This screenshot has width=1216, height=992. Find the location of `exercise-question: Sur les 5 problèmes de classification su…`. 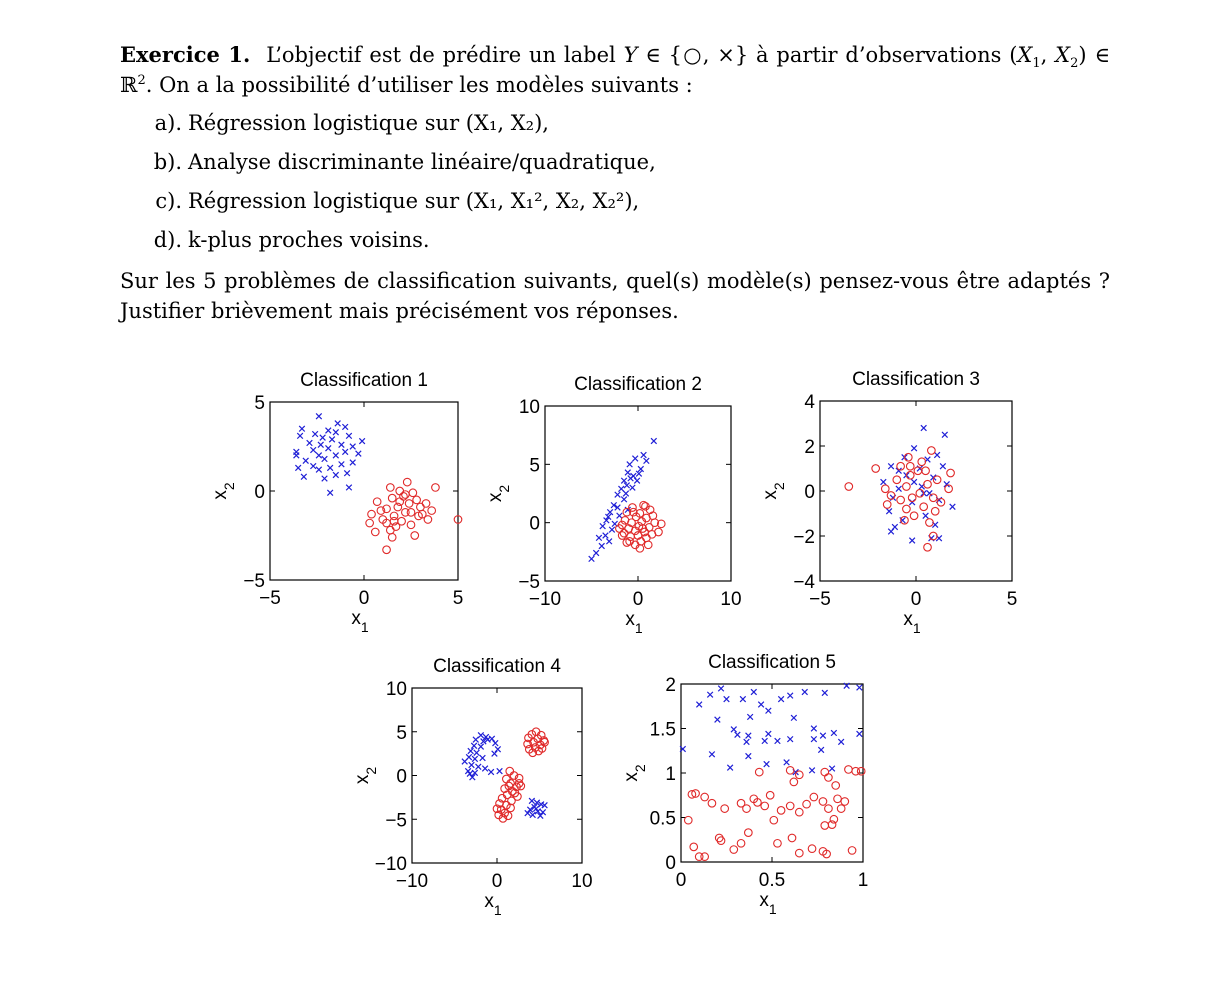

exercise-question: Sur les 5 problèmes de classification su… is located at coordinates (615, 296).